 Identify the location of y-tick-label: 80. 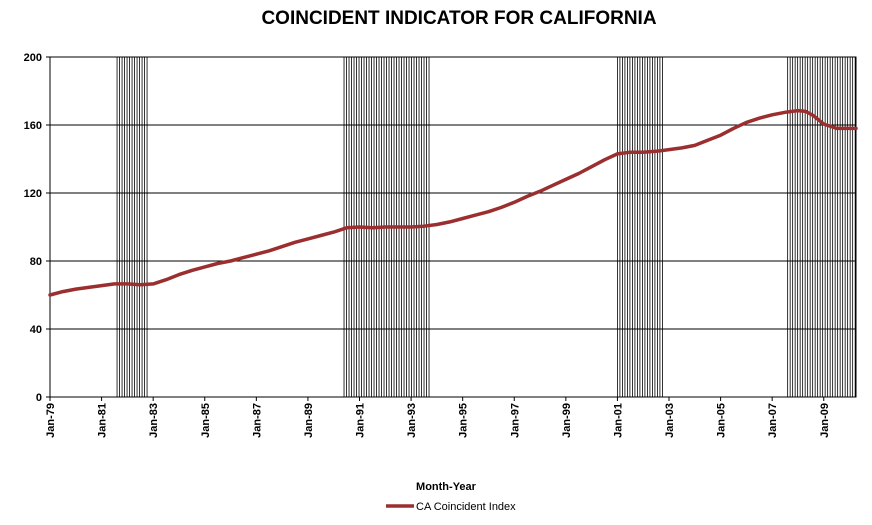
(36, 262).